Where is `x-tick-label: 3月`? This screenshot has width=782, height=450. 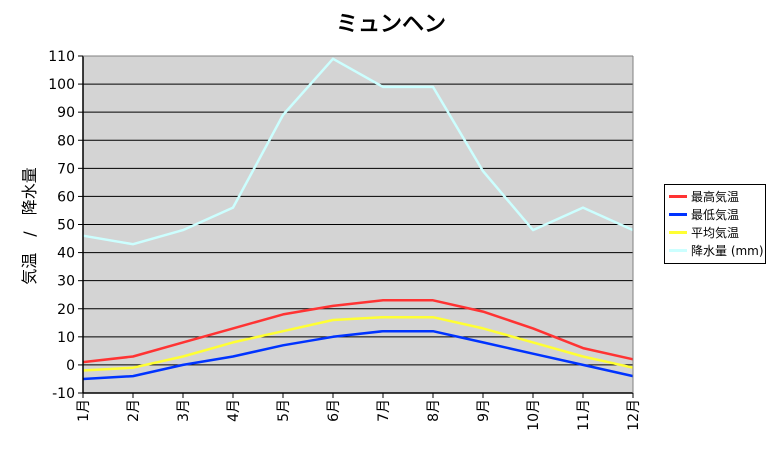
x-tick-label: 3月 is located at coordinates (184, 410).